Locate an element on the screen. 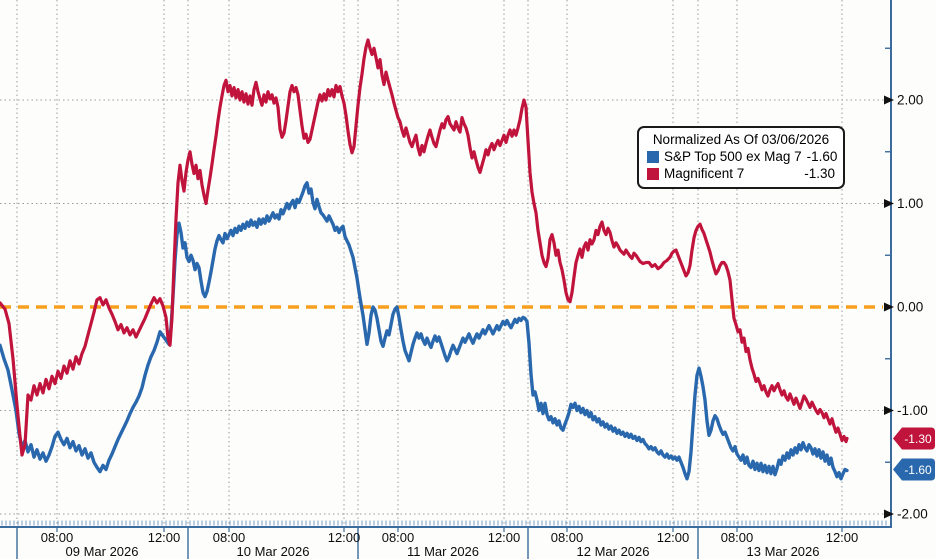 This screenshot has width=936, height=559. price-badge-label: -1.60 is located at coordinates (918, 470).